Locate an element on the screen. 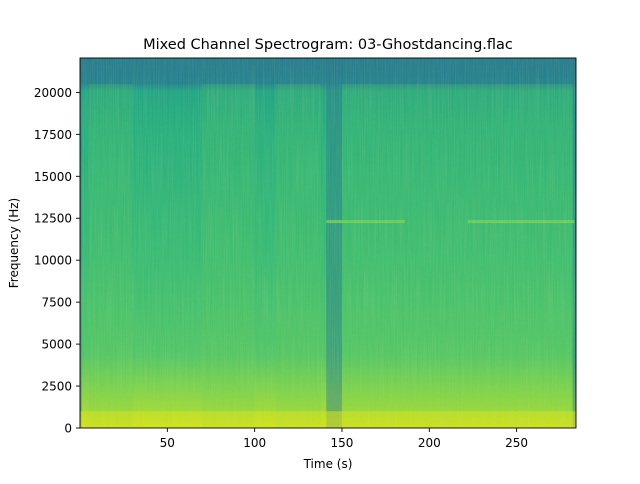 The image size is (640, 484). y-tick-label: 5000 is located at coordinates (56, 345).